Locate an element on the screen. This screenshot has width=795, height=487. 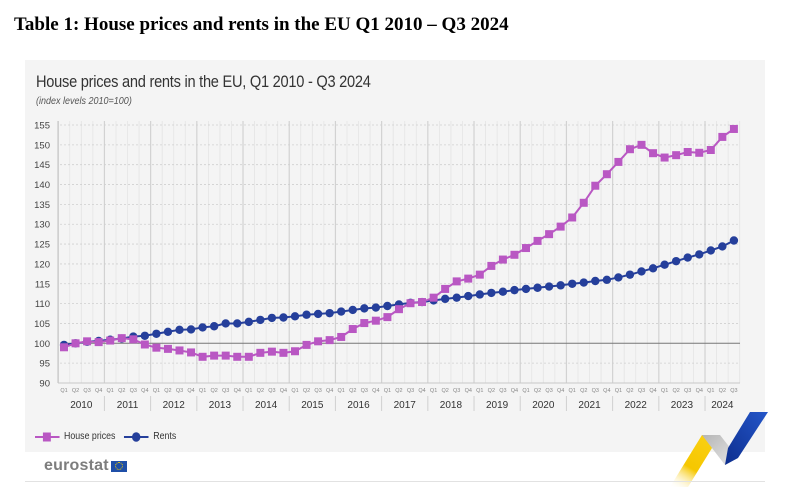
circle-marker-icon is located at coordinates (136, 436).